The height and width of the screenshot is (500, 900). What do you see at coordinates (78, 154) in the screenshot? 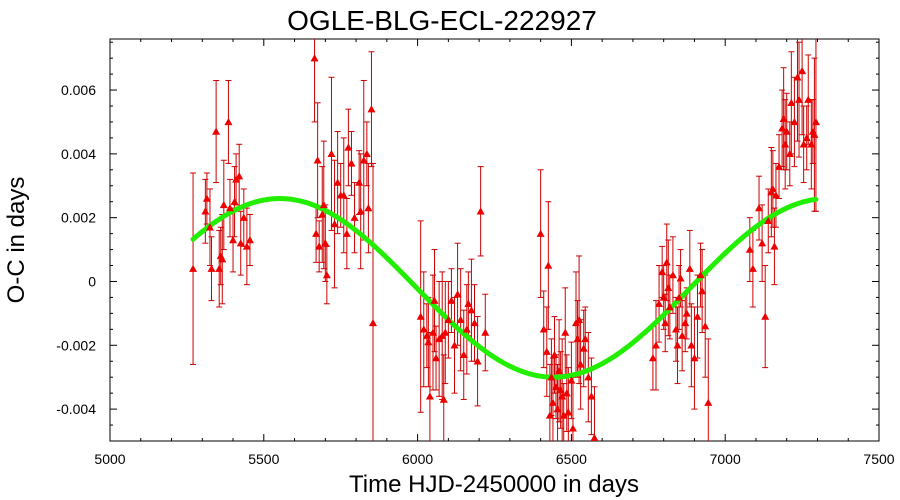
I see `y-tick-label: 0.004` at bounding box center [78, 154].